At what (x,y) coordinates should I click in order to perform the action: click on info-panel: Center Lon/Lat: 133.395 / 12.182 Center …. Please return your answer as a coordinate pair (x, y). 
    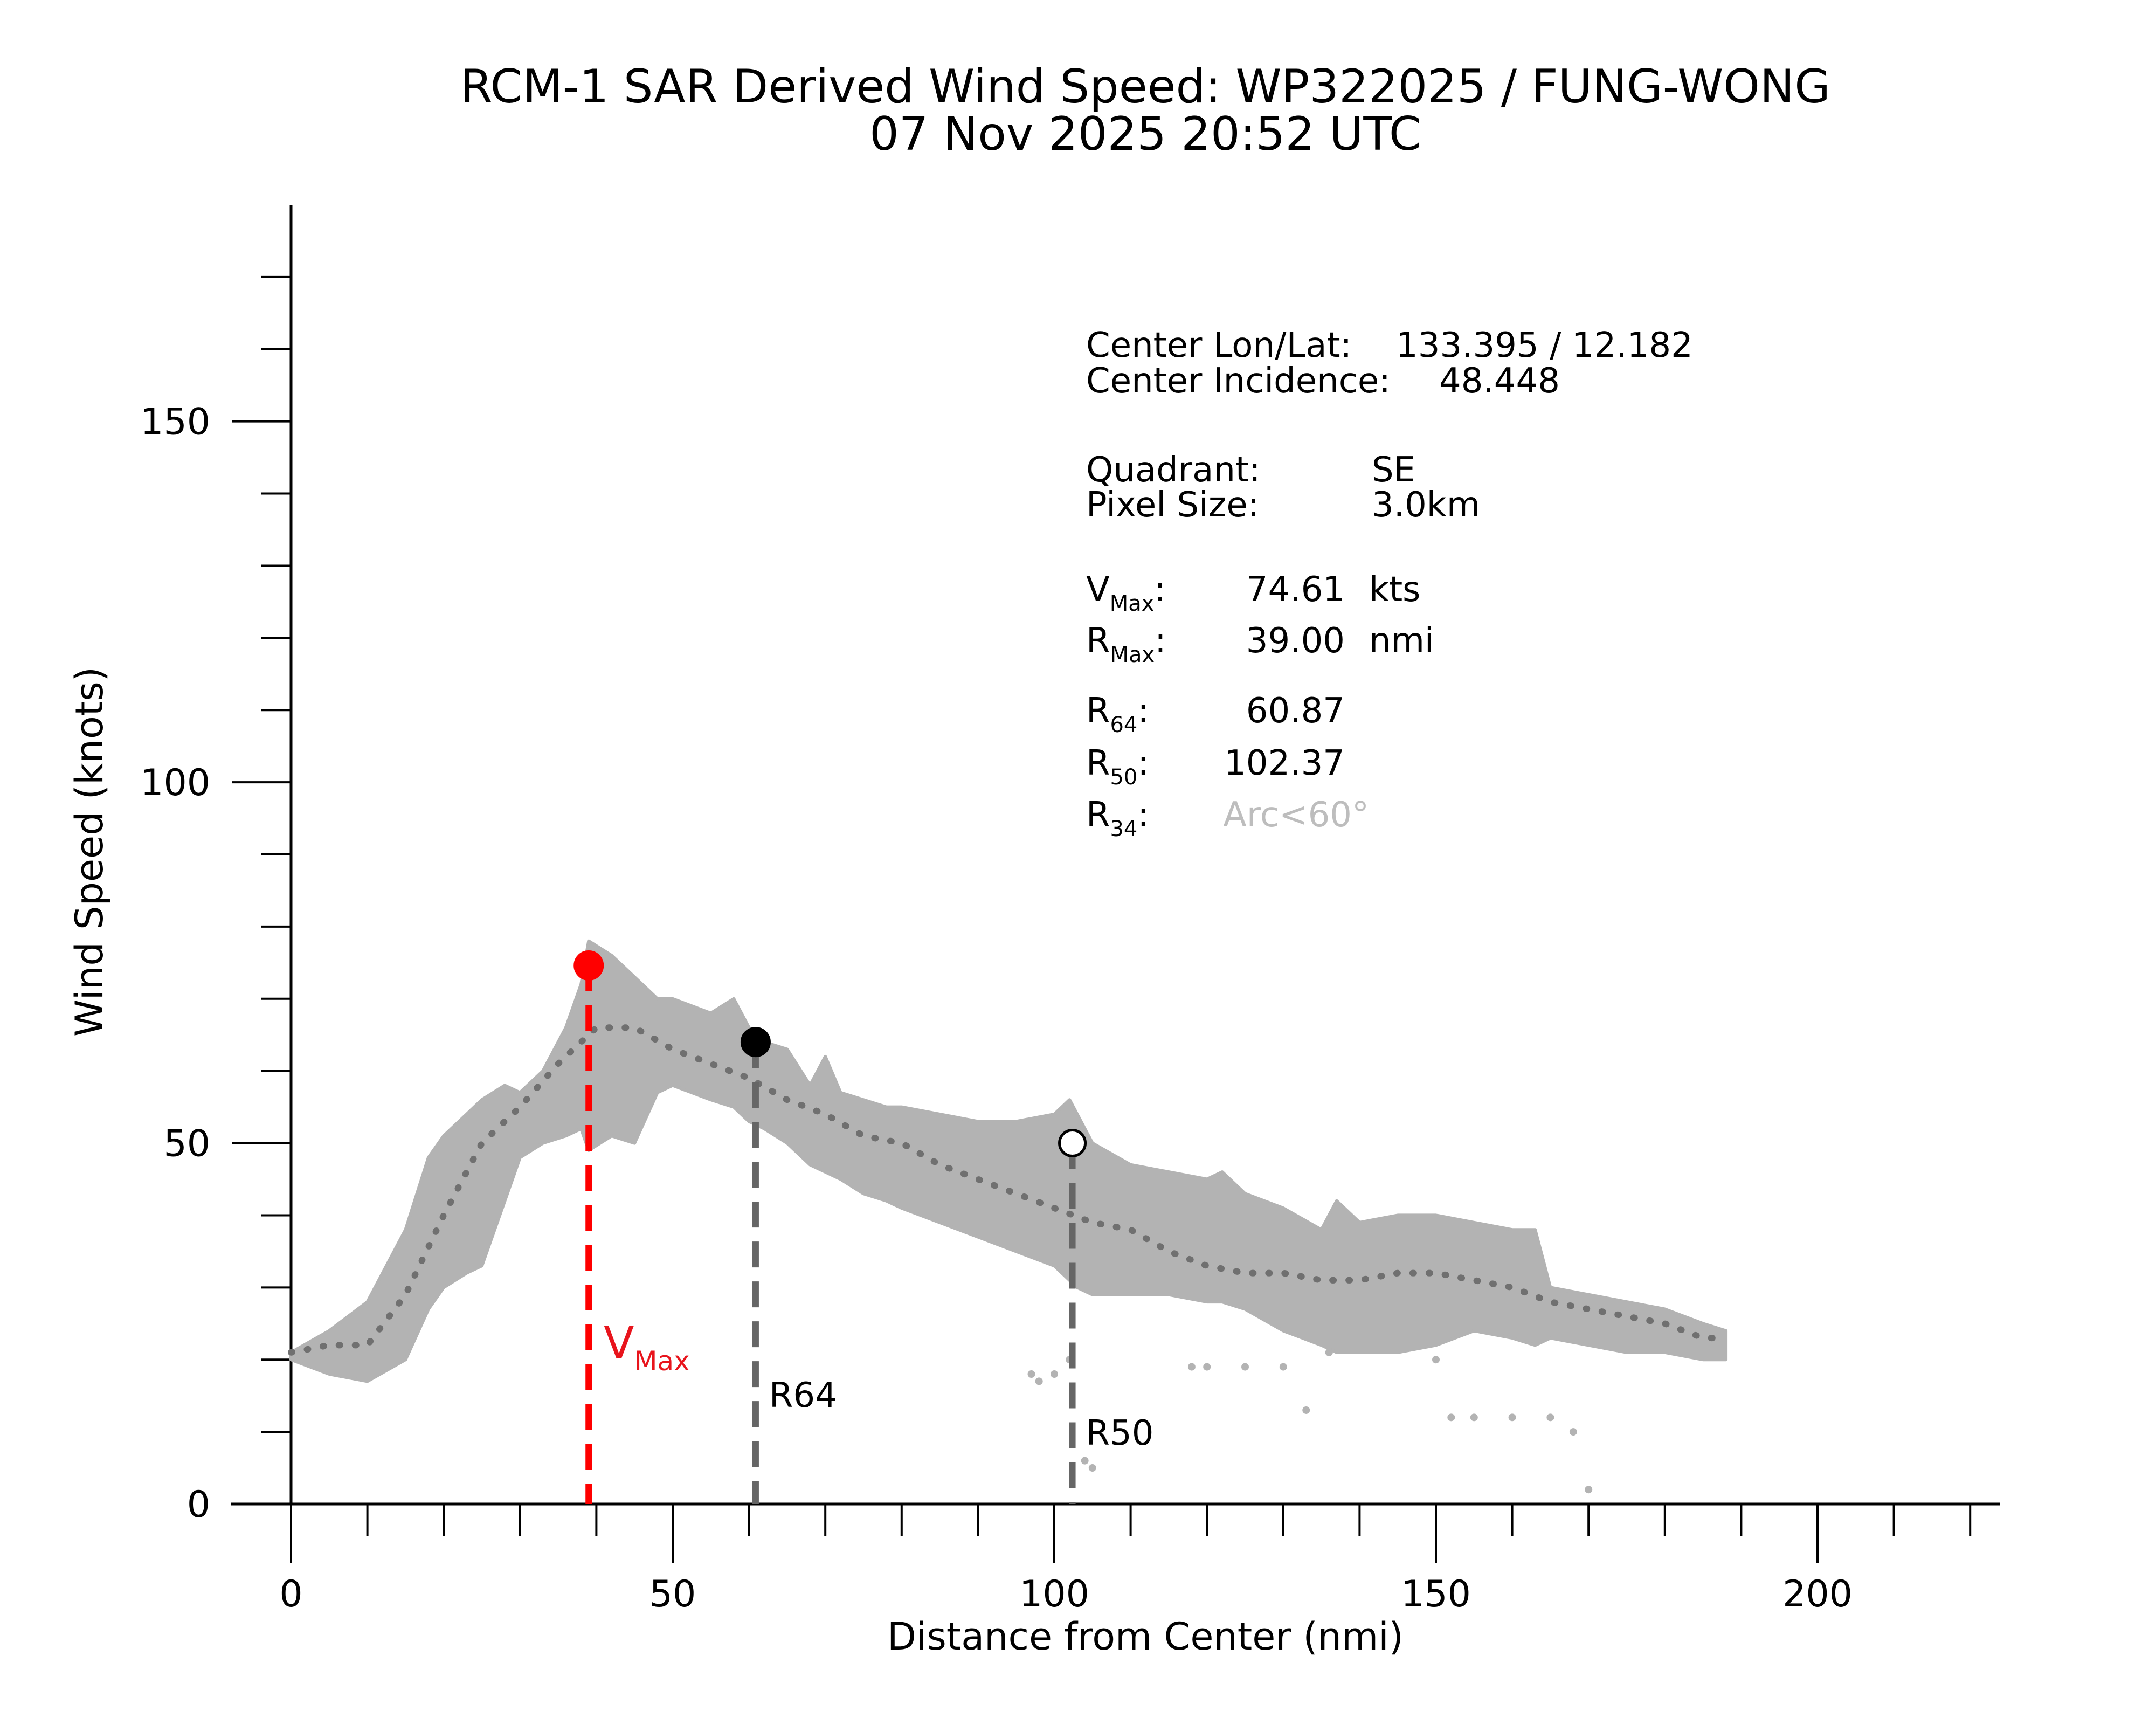
    Looking at the image, I should click on (1389, 583).